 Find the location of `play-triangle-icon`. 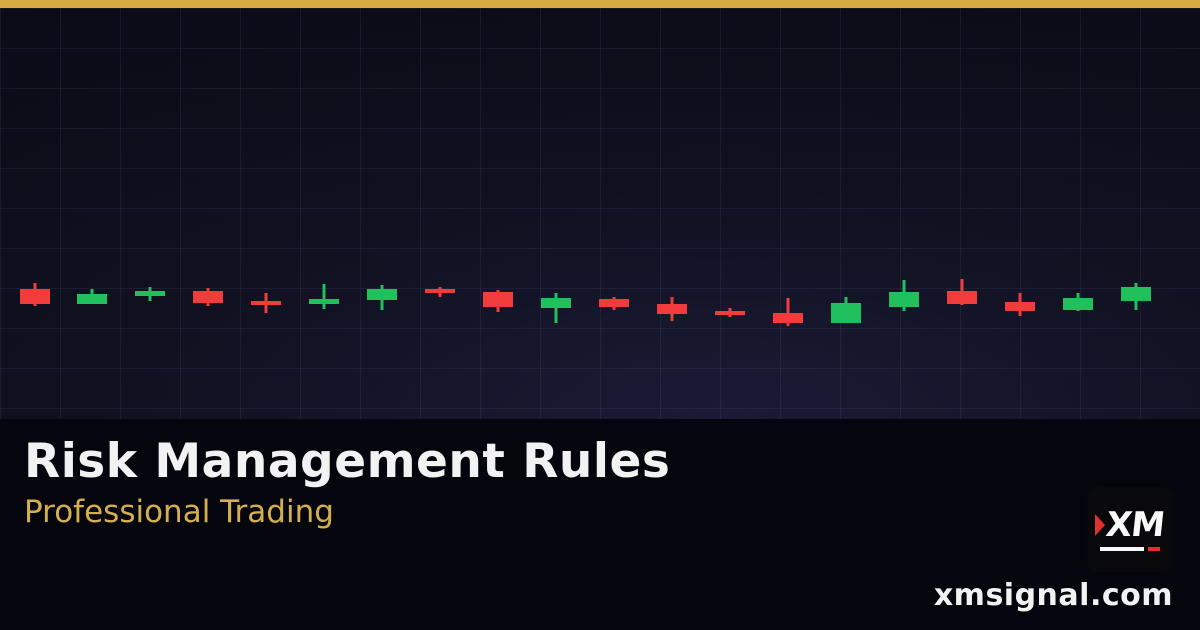

play-triangle-icon is located at coordinates (1100, 525).